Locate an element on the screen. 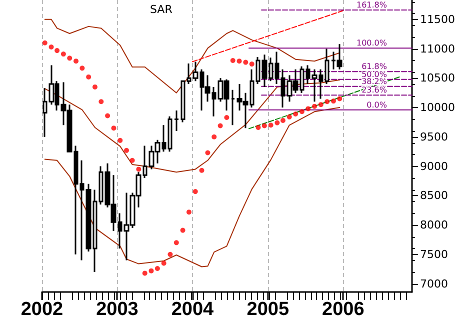  y-tick-label: 9000 is located at coordinates (434, 166).